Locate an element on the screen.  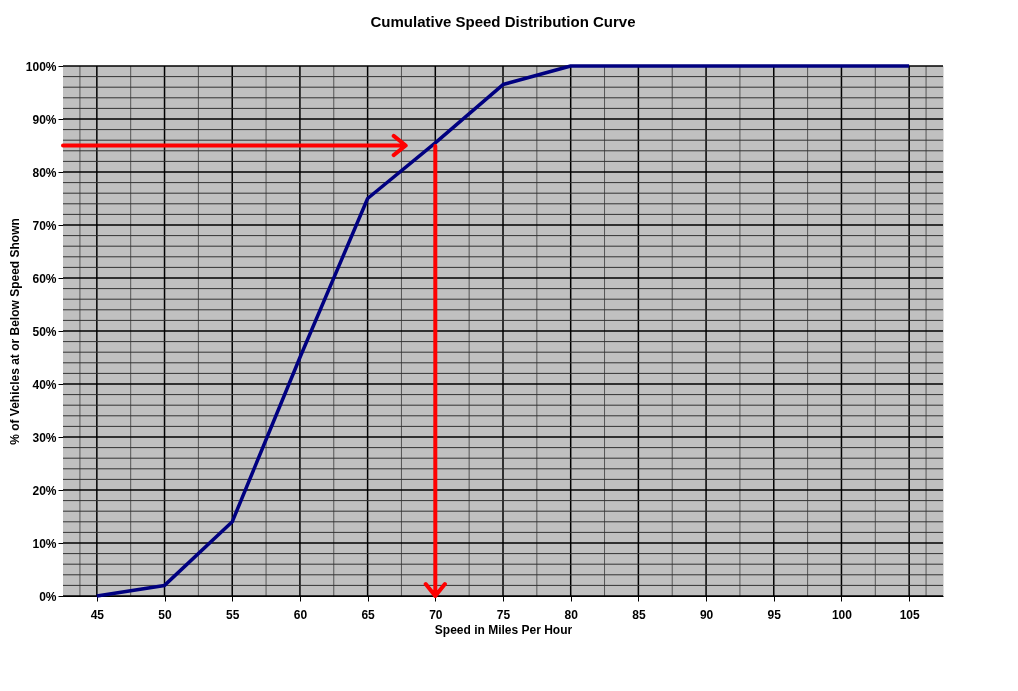
y-tick-label: 100% is located at coordinates (41, 66).